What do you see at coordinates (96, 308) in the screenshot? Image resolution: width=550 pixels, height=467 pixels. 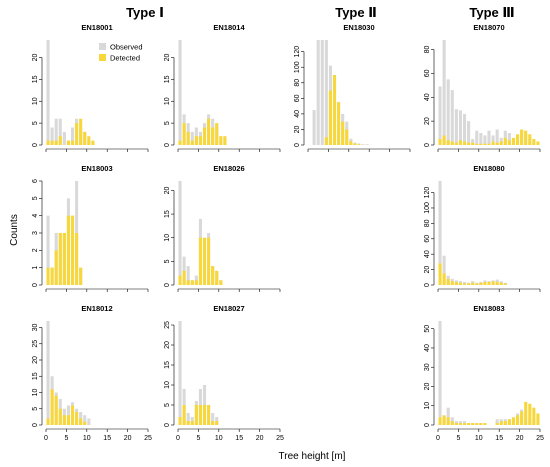 I see `panel-title: EN18012` at bounding box center [96, 308].